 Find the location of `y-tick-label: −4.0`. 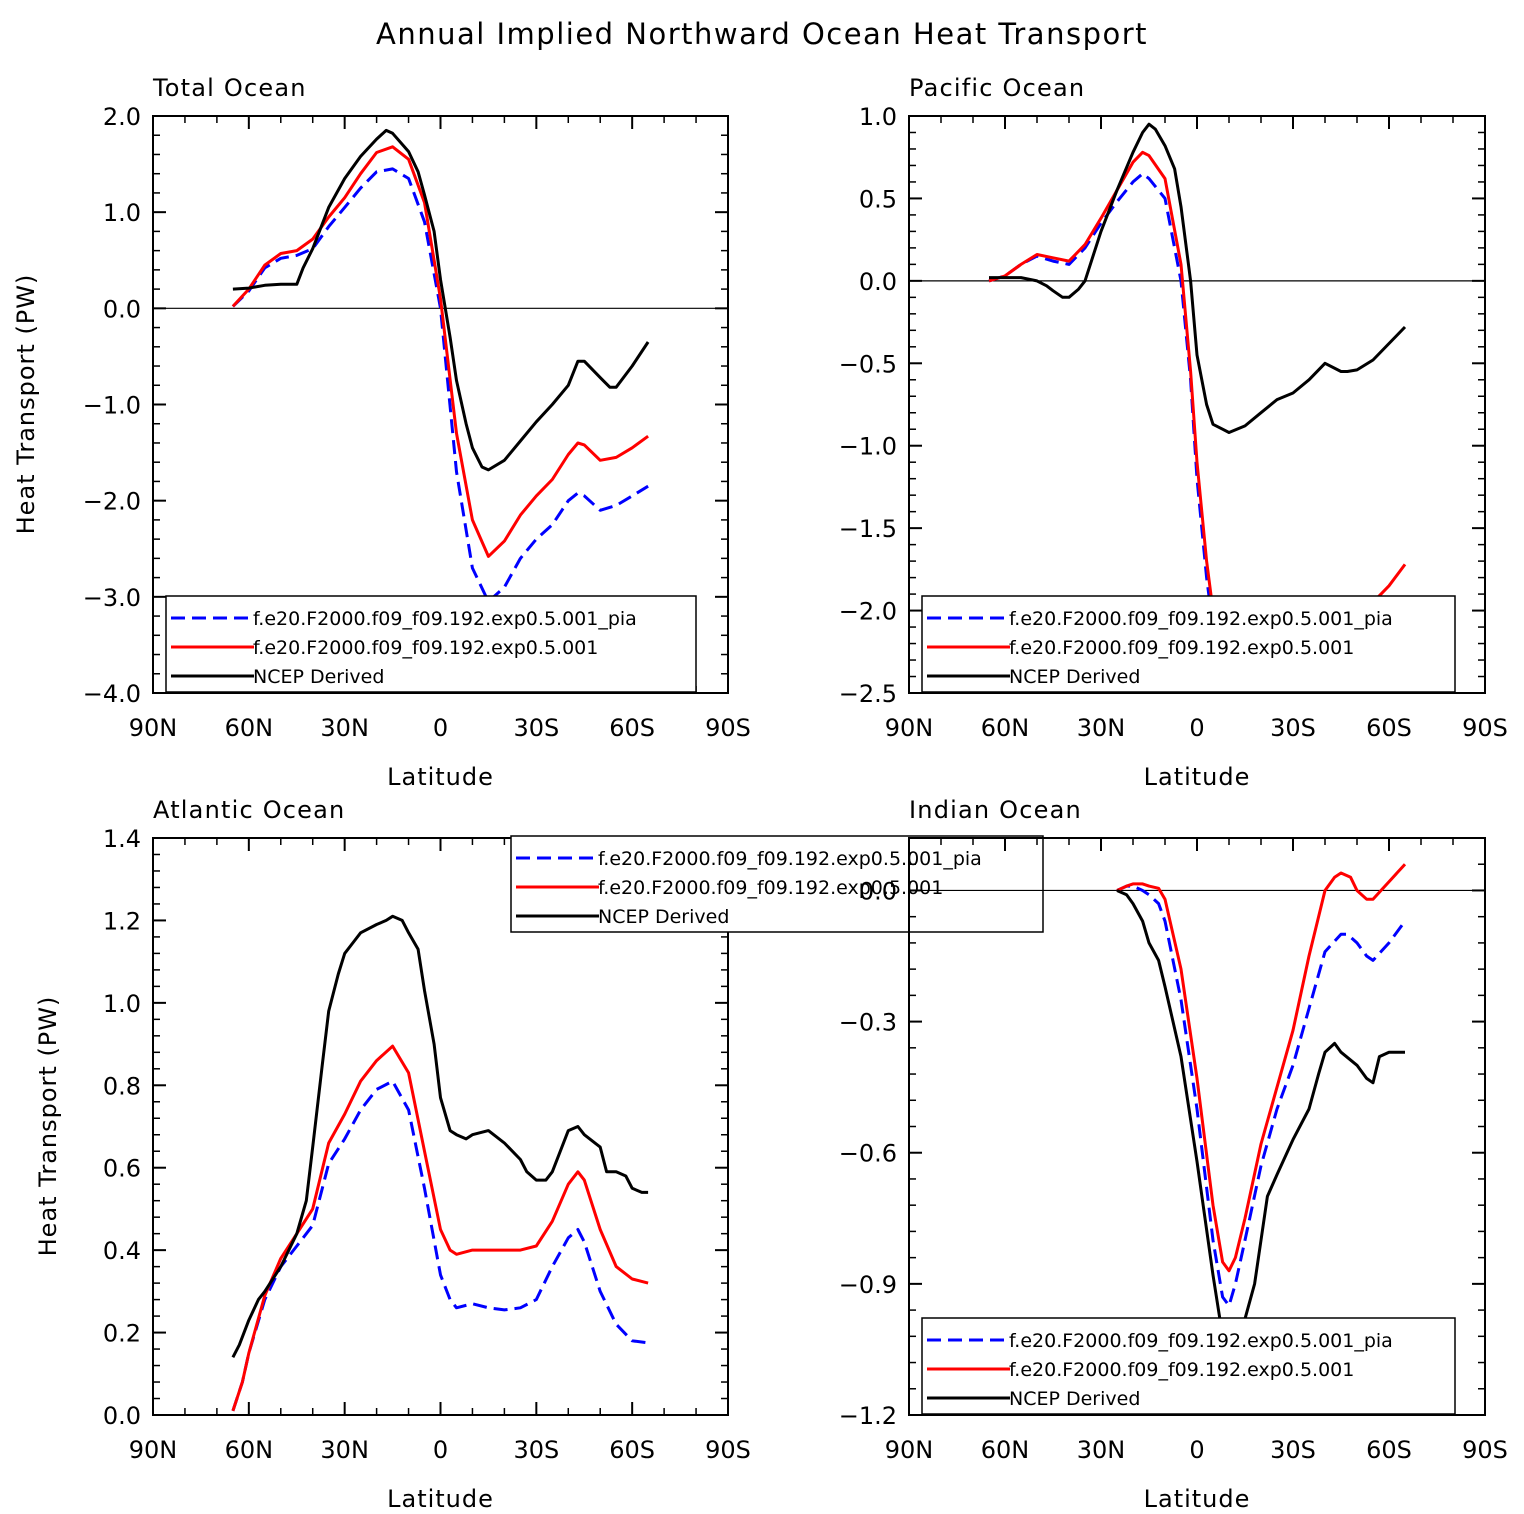

y-tick-label: −4.0 is located at coordinates (112, 694).